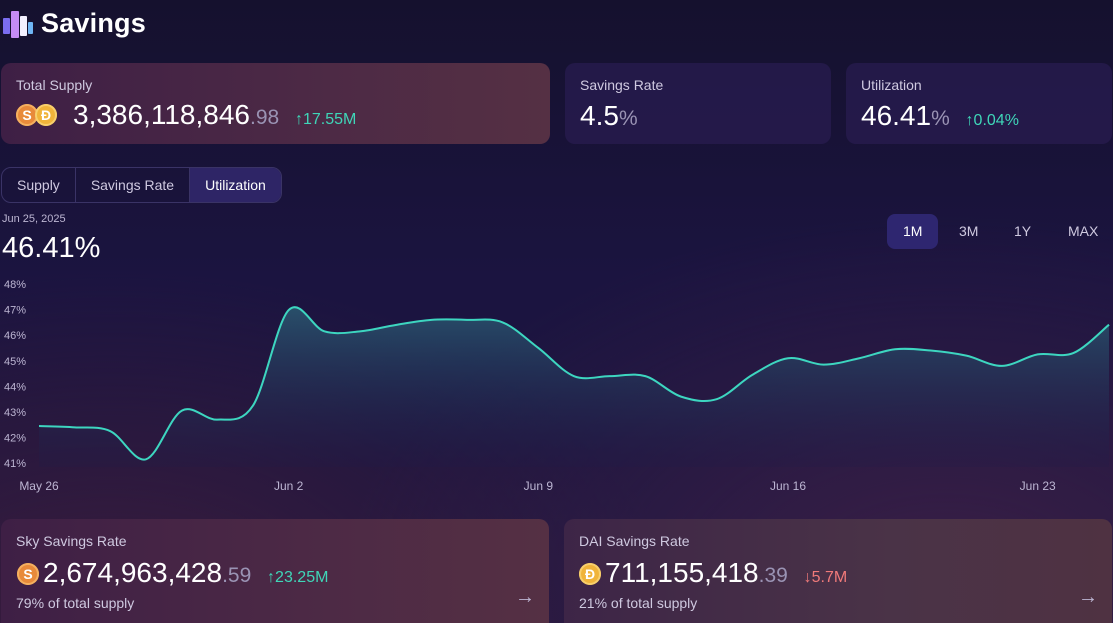 This screenshot has height=623, width=1113. I want to click on x-tick-label: May 26, so click(39, 486).